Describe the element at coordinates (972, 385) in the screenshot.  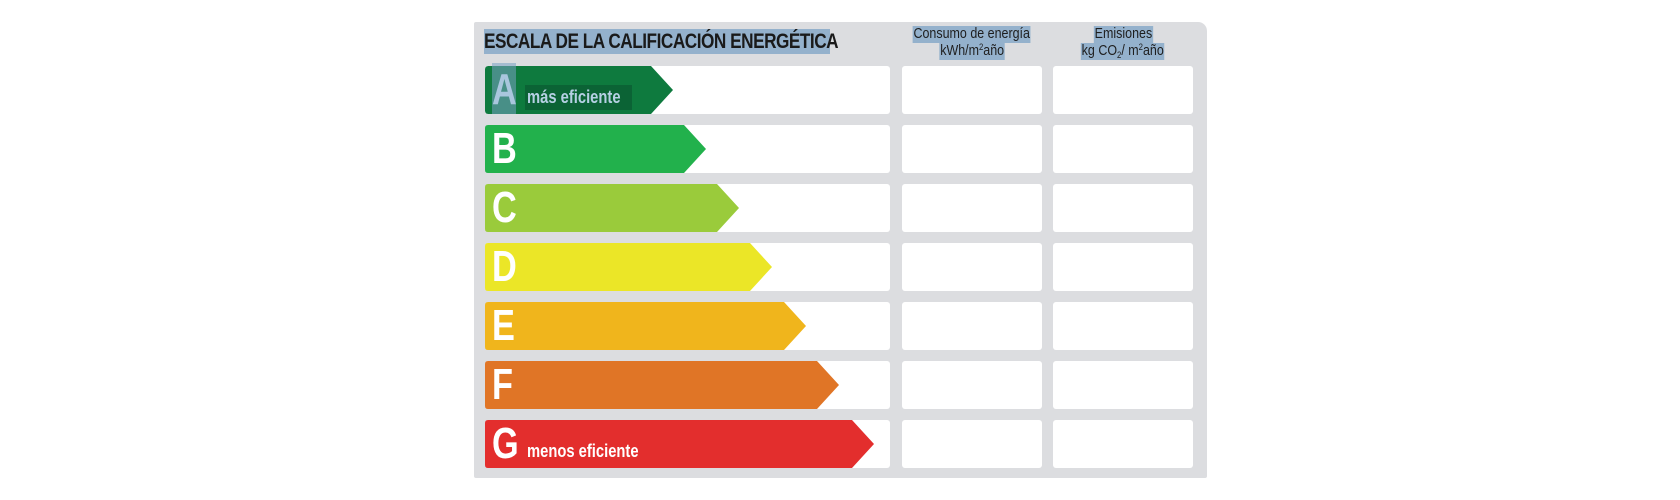
I see `consumo-value-f` at that location.